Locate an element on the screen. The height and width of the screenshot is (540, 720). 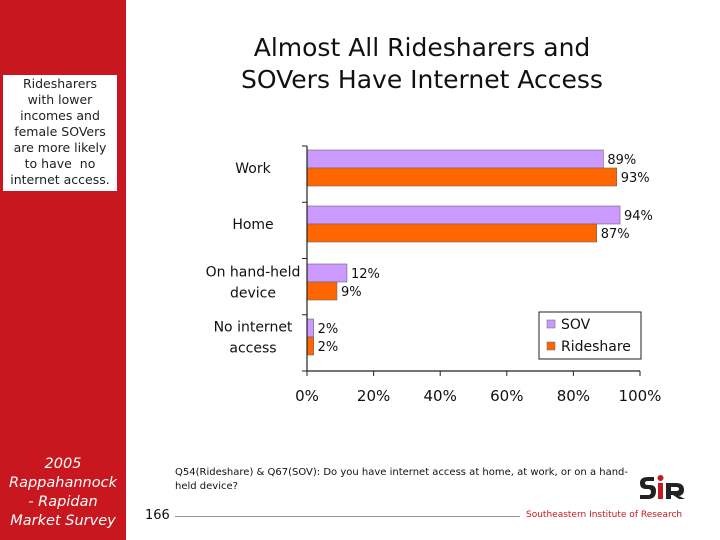
x-tick-label: 100% is located at coordinates (640, 396).